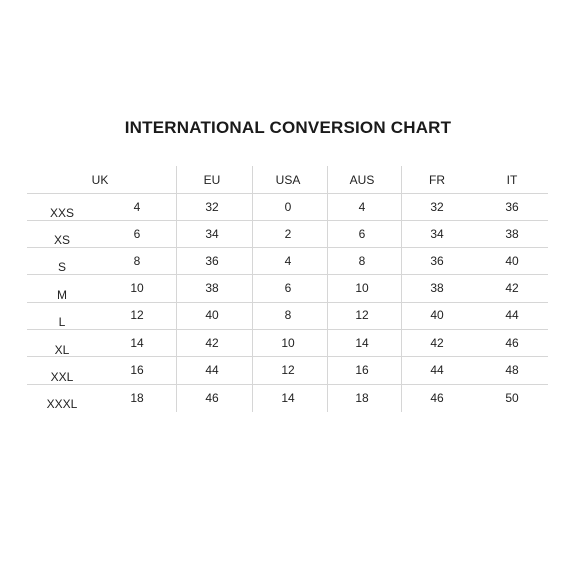 The width and height of the screenshot is (570, 570). Describe the element at coordinates (437, 207) in the screenshot. I see `fr-value: 32` at that location.